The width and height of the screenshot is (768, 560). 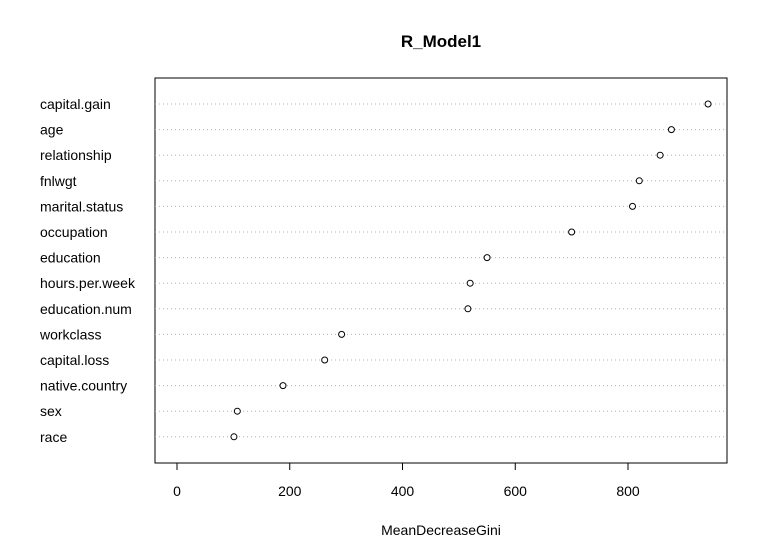 What do you see at coordinates (81, 206) in the screenshot?
I see `category-label: marital.status` at bounding box center [81, 206].